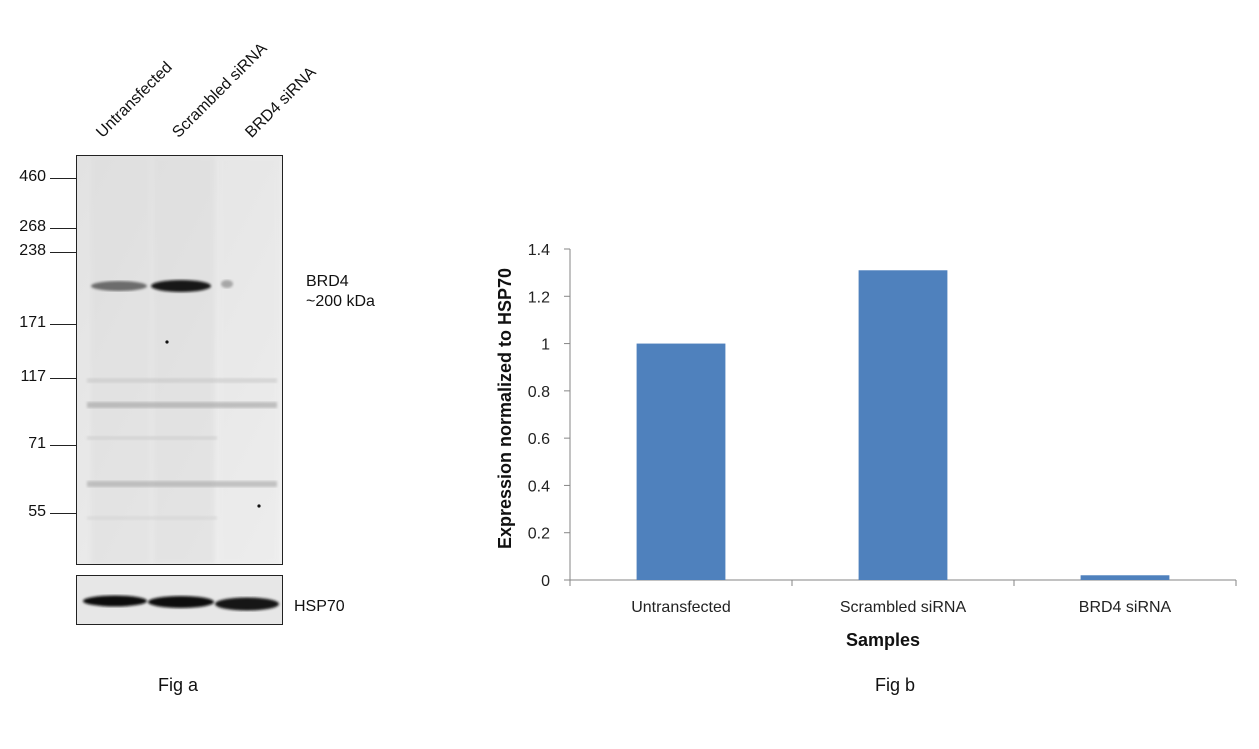 The height and width of the screenshot is (749, 1259). What do you see at coordinates (340, 292) in the screenshot?
I see `brd4-label: BRD4 ~200 kDa` at bounding box center [340, 292].